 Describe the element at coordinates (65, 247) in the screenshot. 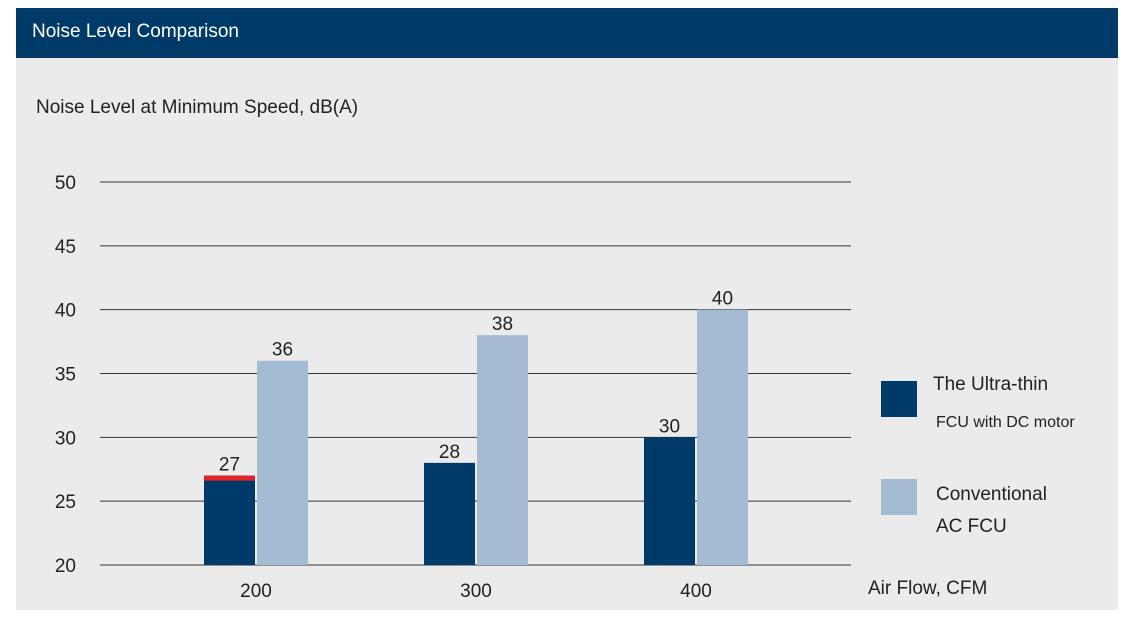

I see `y-tick-label: 45` at that location.